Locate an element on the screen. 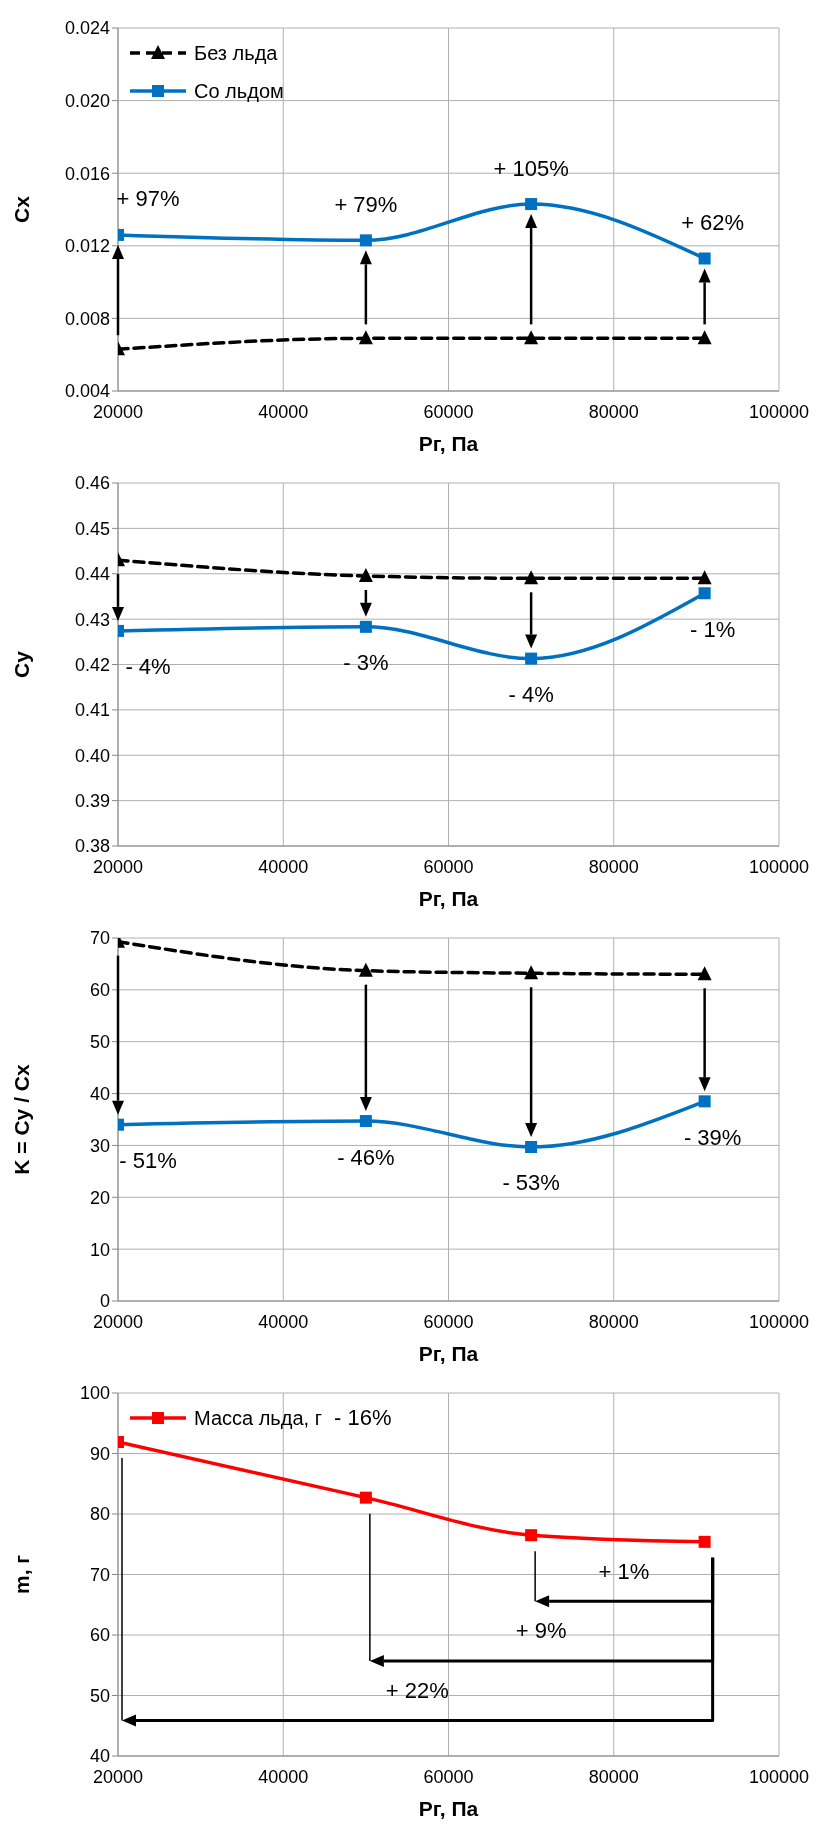 This screenshot has height=1834, width=827. y-tick-label: 0.012 is located at coordinates (87, 246).